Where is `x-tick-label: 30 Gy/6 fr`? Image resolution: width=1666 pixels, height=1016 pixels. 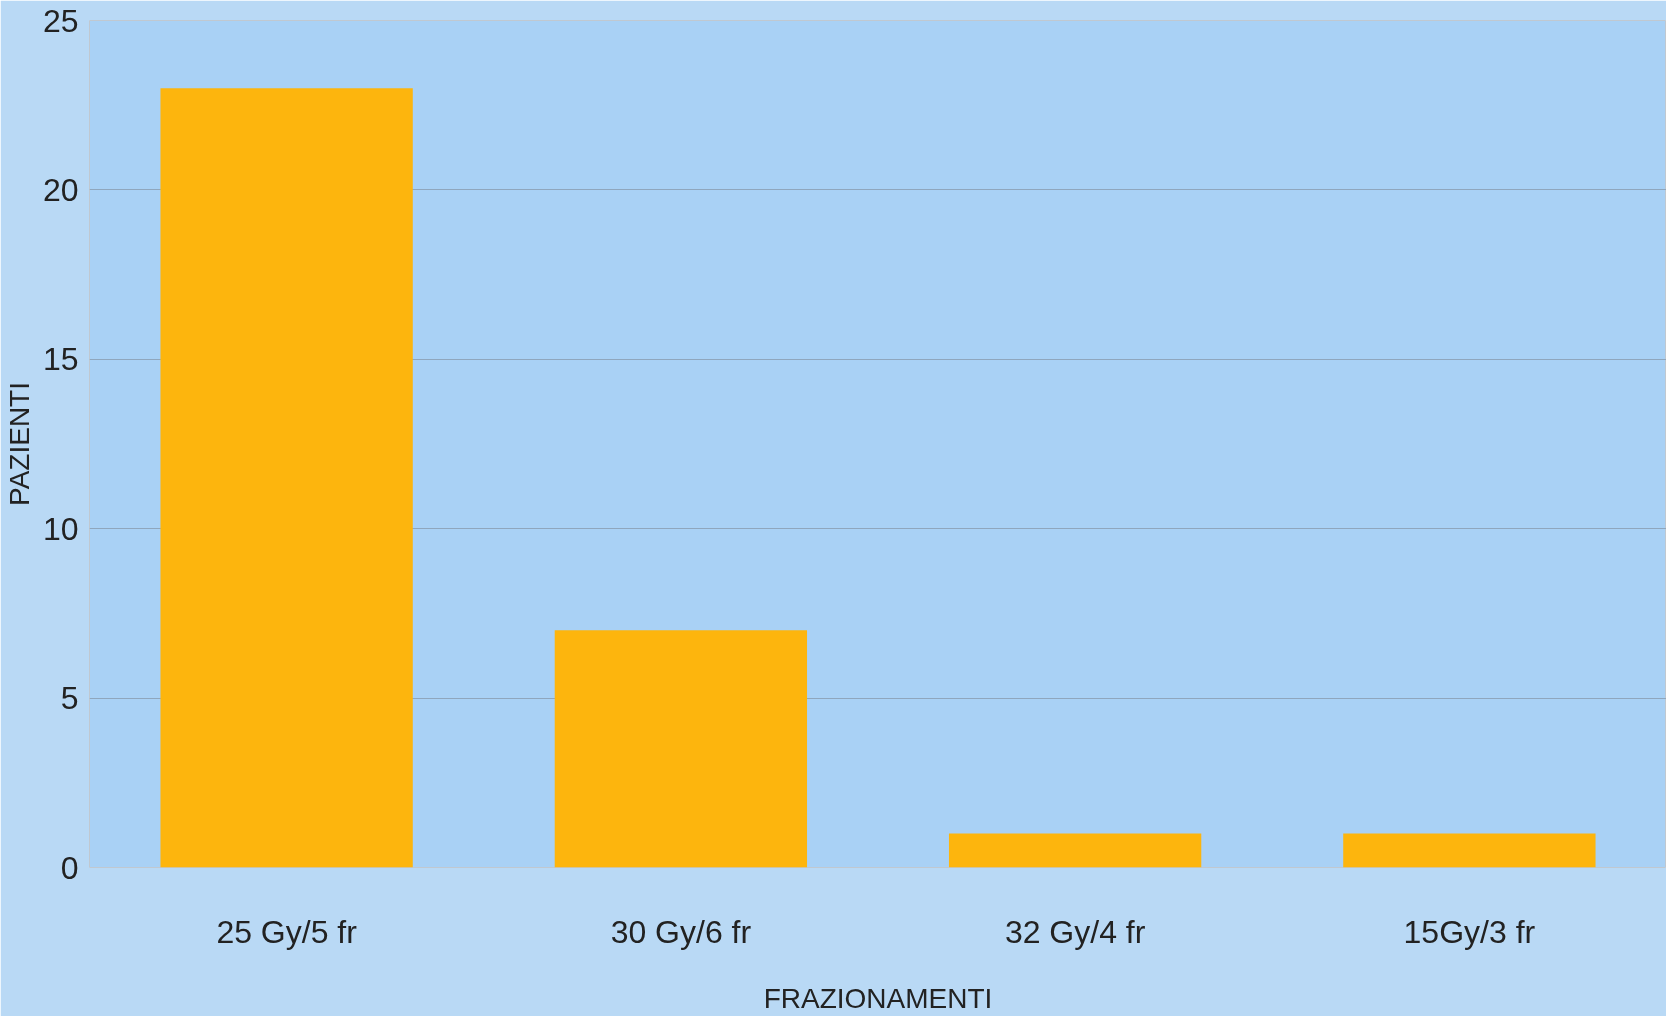
x-tick-label: 30 Gy/6 fr is located at coordinates (681, 931).